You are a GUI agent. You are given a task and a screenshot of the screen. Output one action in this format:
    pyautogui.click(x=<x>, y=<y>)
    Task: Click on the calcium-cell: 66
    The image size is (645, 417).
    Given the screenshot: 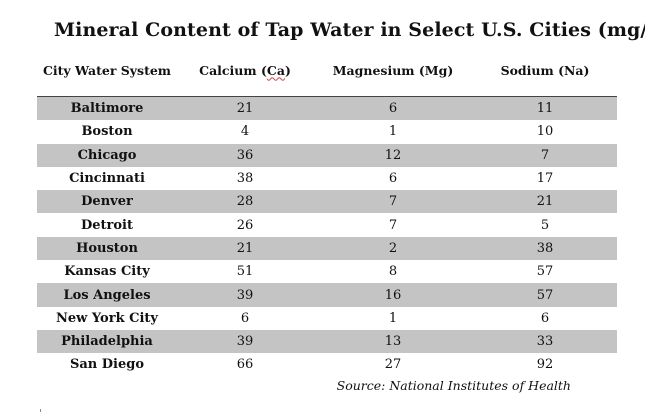 What is the action you would take?
    pyautogui.click(x=245, y=365)
    